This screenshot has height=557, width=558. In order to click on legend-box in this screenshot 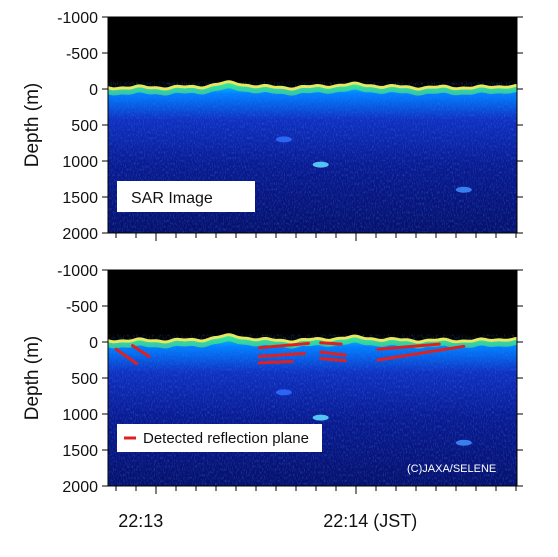, I will do `click(219, 438)`.